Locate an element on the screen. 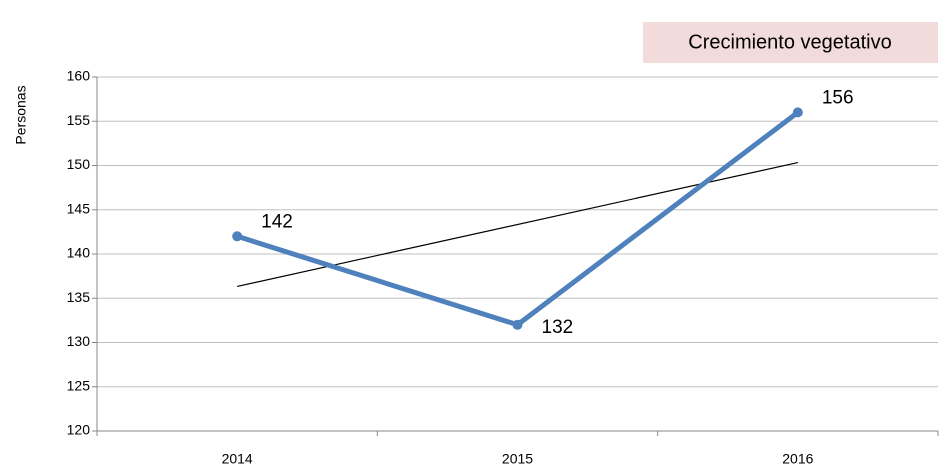 The image size is (940, 466). y-tick-label: 150 is located at coordinates (79, 164).